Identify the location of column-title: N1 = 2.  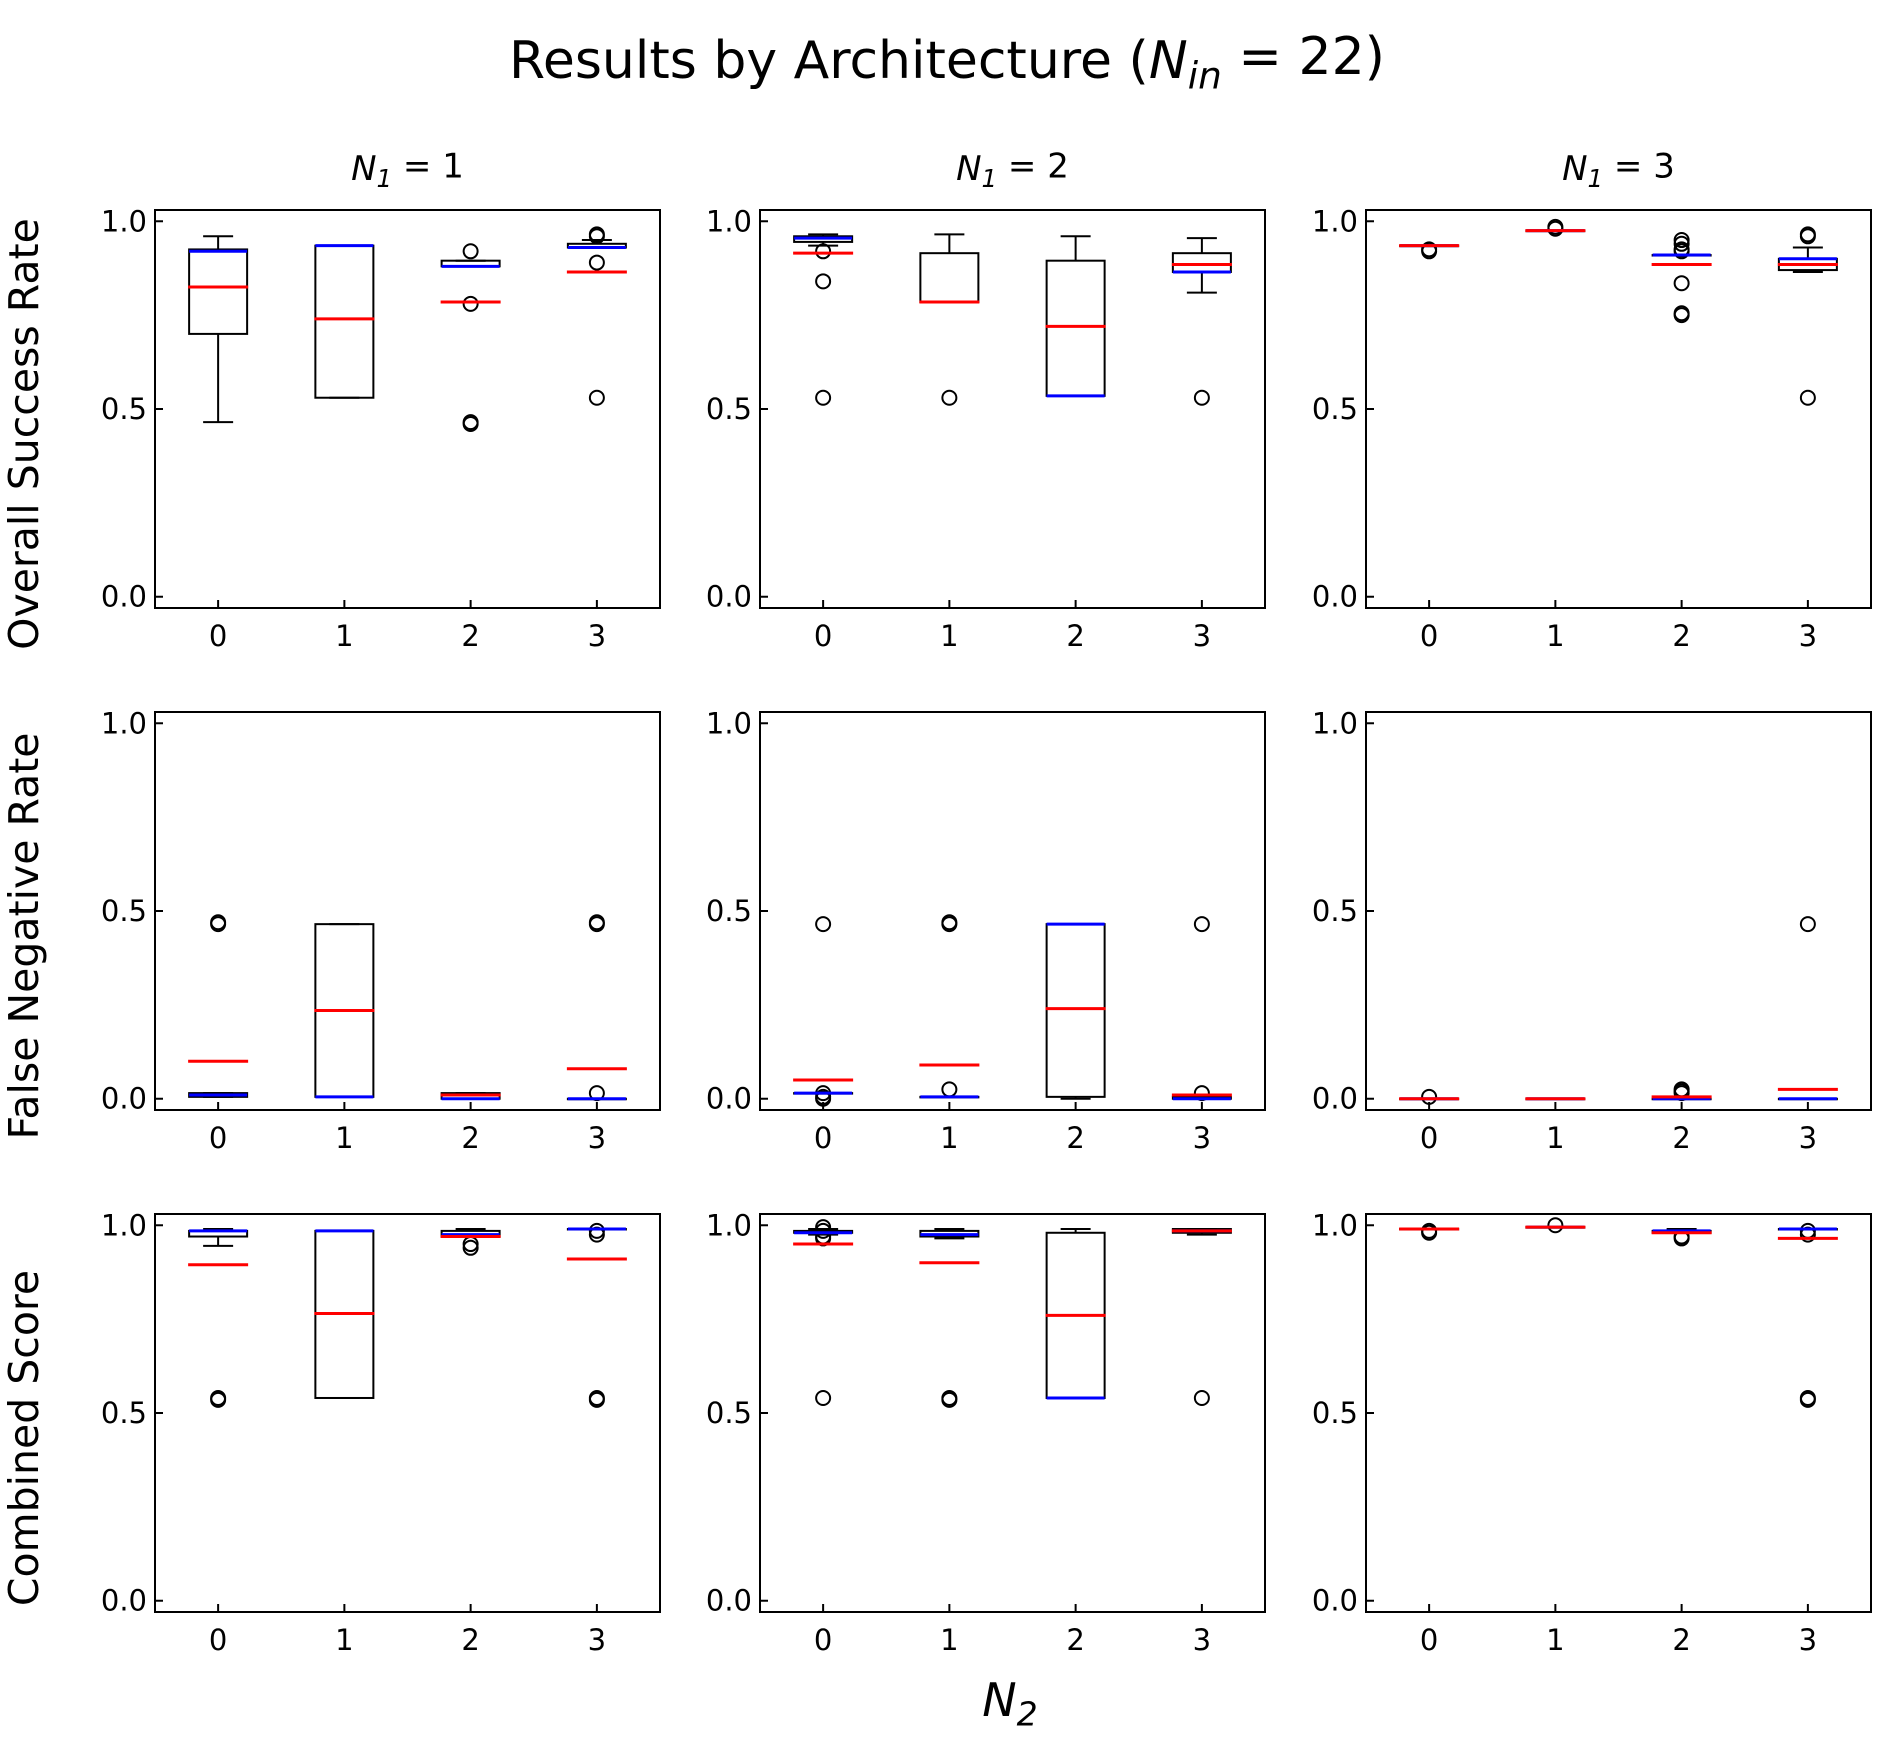
(1012, 169).